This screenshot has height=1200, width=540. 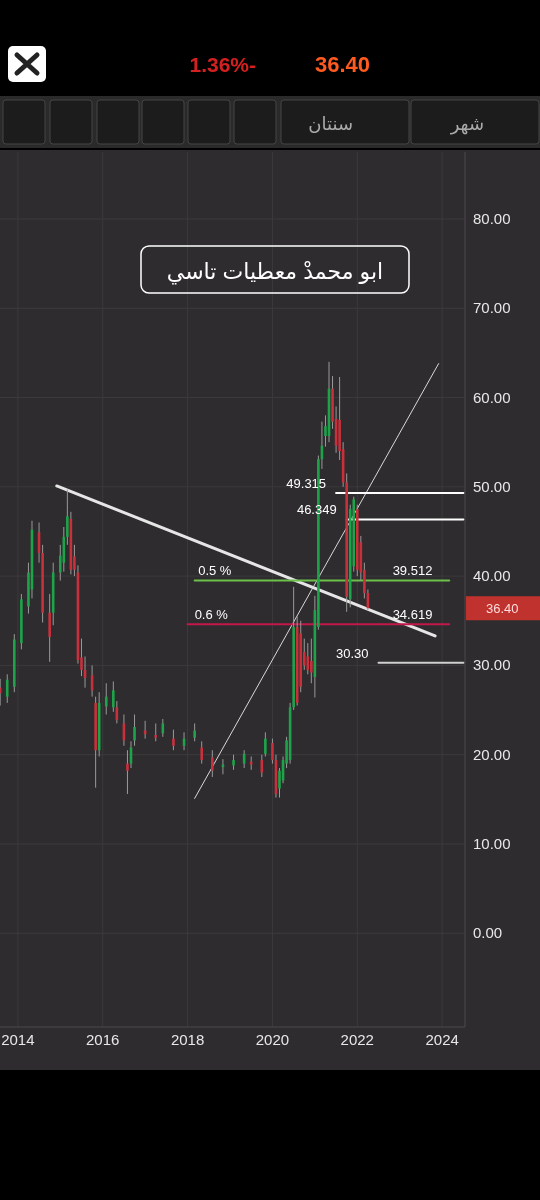 What do you see at coordinates (492, 397) in the screenshot?
I see `y-tick-label: 60.00` at bounding box center [492, 397].